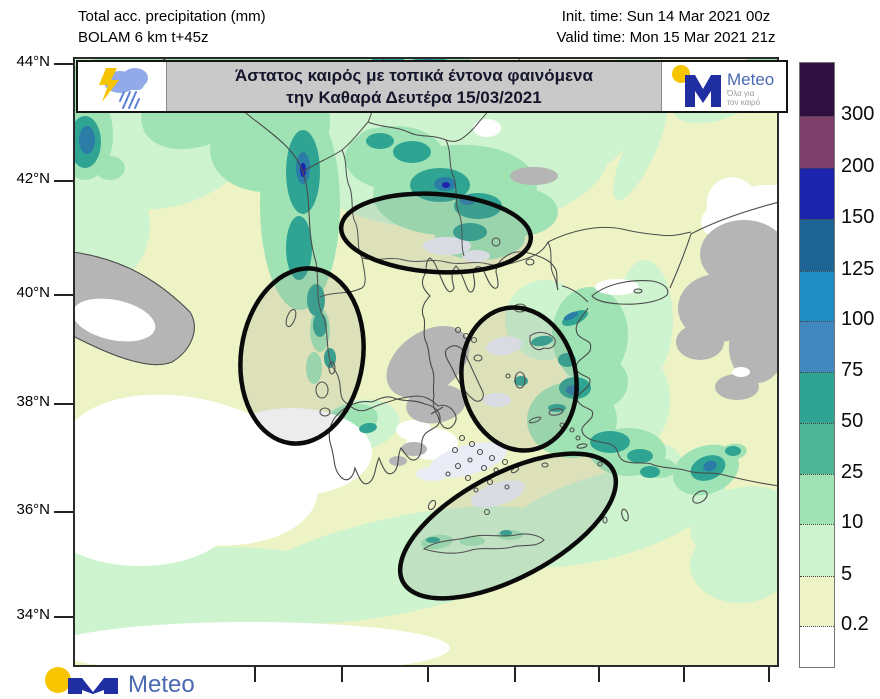  What do you see at coordinates (852, 522) in the screenshot?
I see `colorbar-label: 10` at bounding box center [852, 522].